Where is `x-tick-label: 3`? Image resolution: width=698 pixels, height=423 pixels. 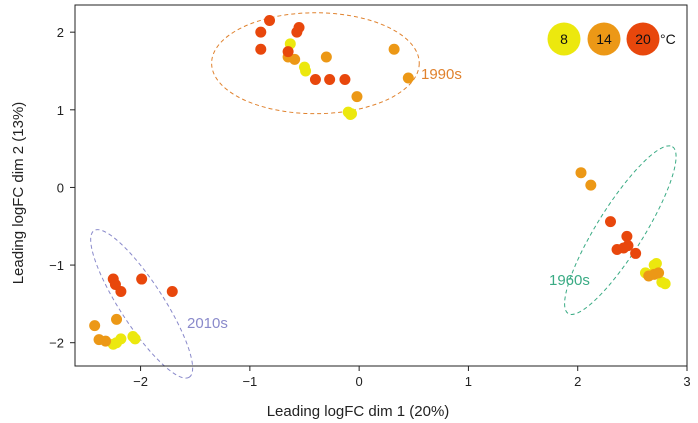 x-tick-label: 3 is located at coordinates (686, 381).